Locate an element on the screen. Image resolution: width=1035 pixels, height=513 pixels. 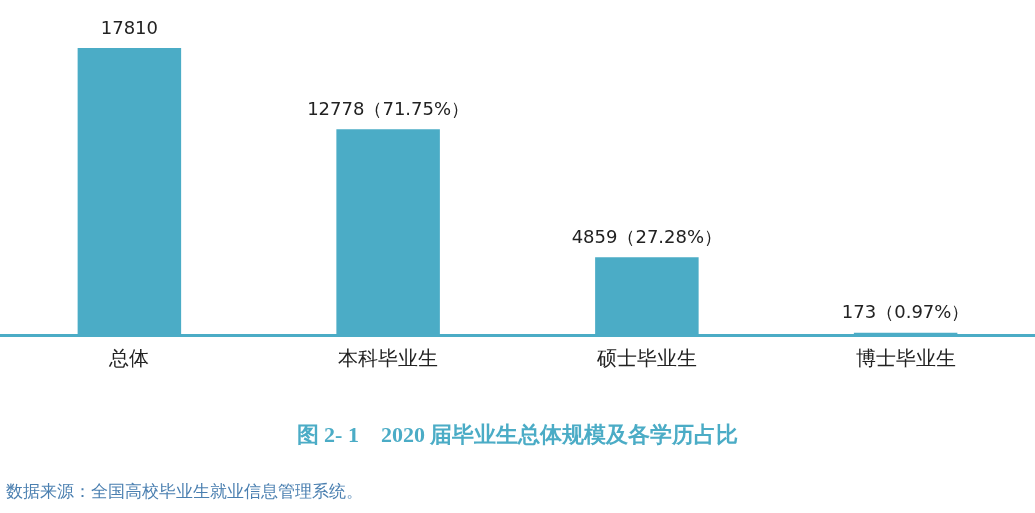
x-tick-label: 硕士毕业生 is located at coordinates (646, 357).